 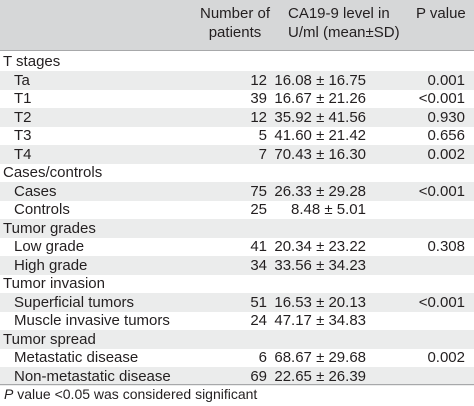 I want to click on table-row: Cases 75 26.33 ± 29.28 <0.001, so click(x=237, y=191).